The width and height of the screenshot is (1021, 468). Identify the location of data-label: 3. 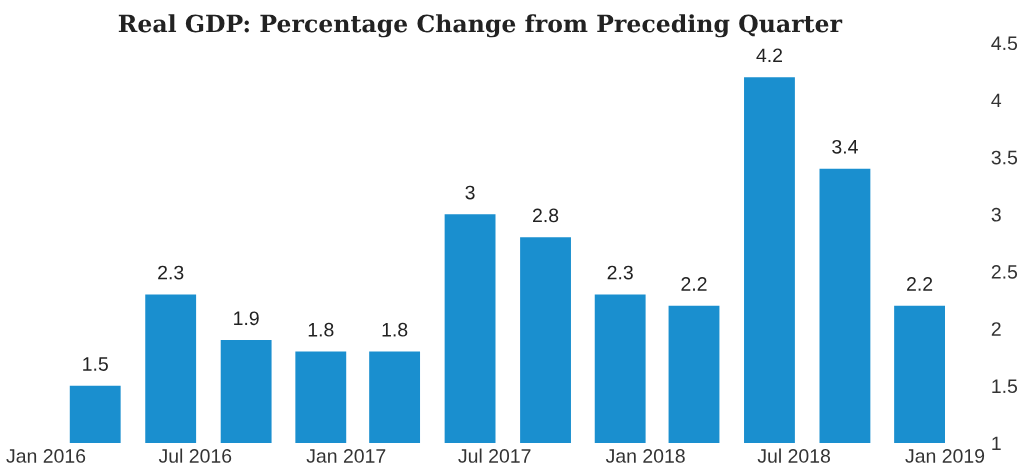
(470, 192).